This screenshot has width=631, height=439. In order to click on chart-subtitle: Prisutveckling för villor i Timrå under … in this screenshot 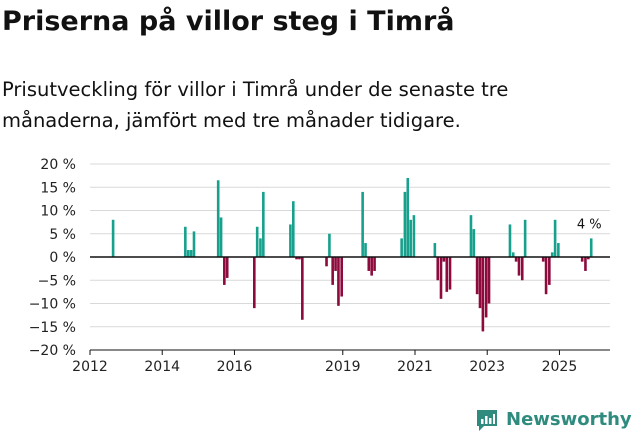, I will do `click(255, 105)`.